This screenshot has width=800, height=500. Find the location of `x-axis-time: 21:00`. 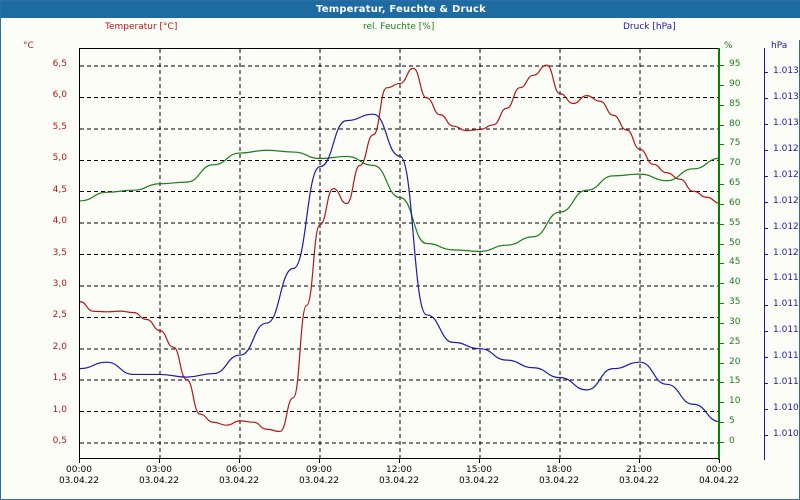

x-axis-time: 21:00 is located at coordinates (639, 470).